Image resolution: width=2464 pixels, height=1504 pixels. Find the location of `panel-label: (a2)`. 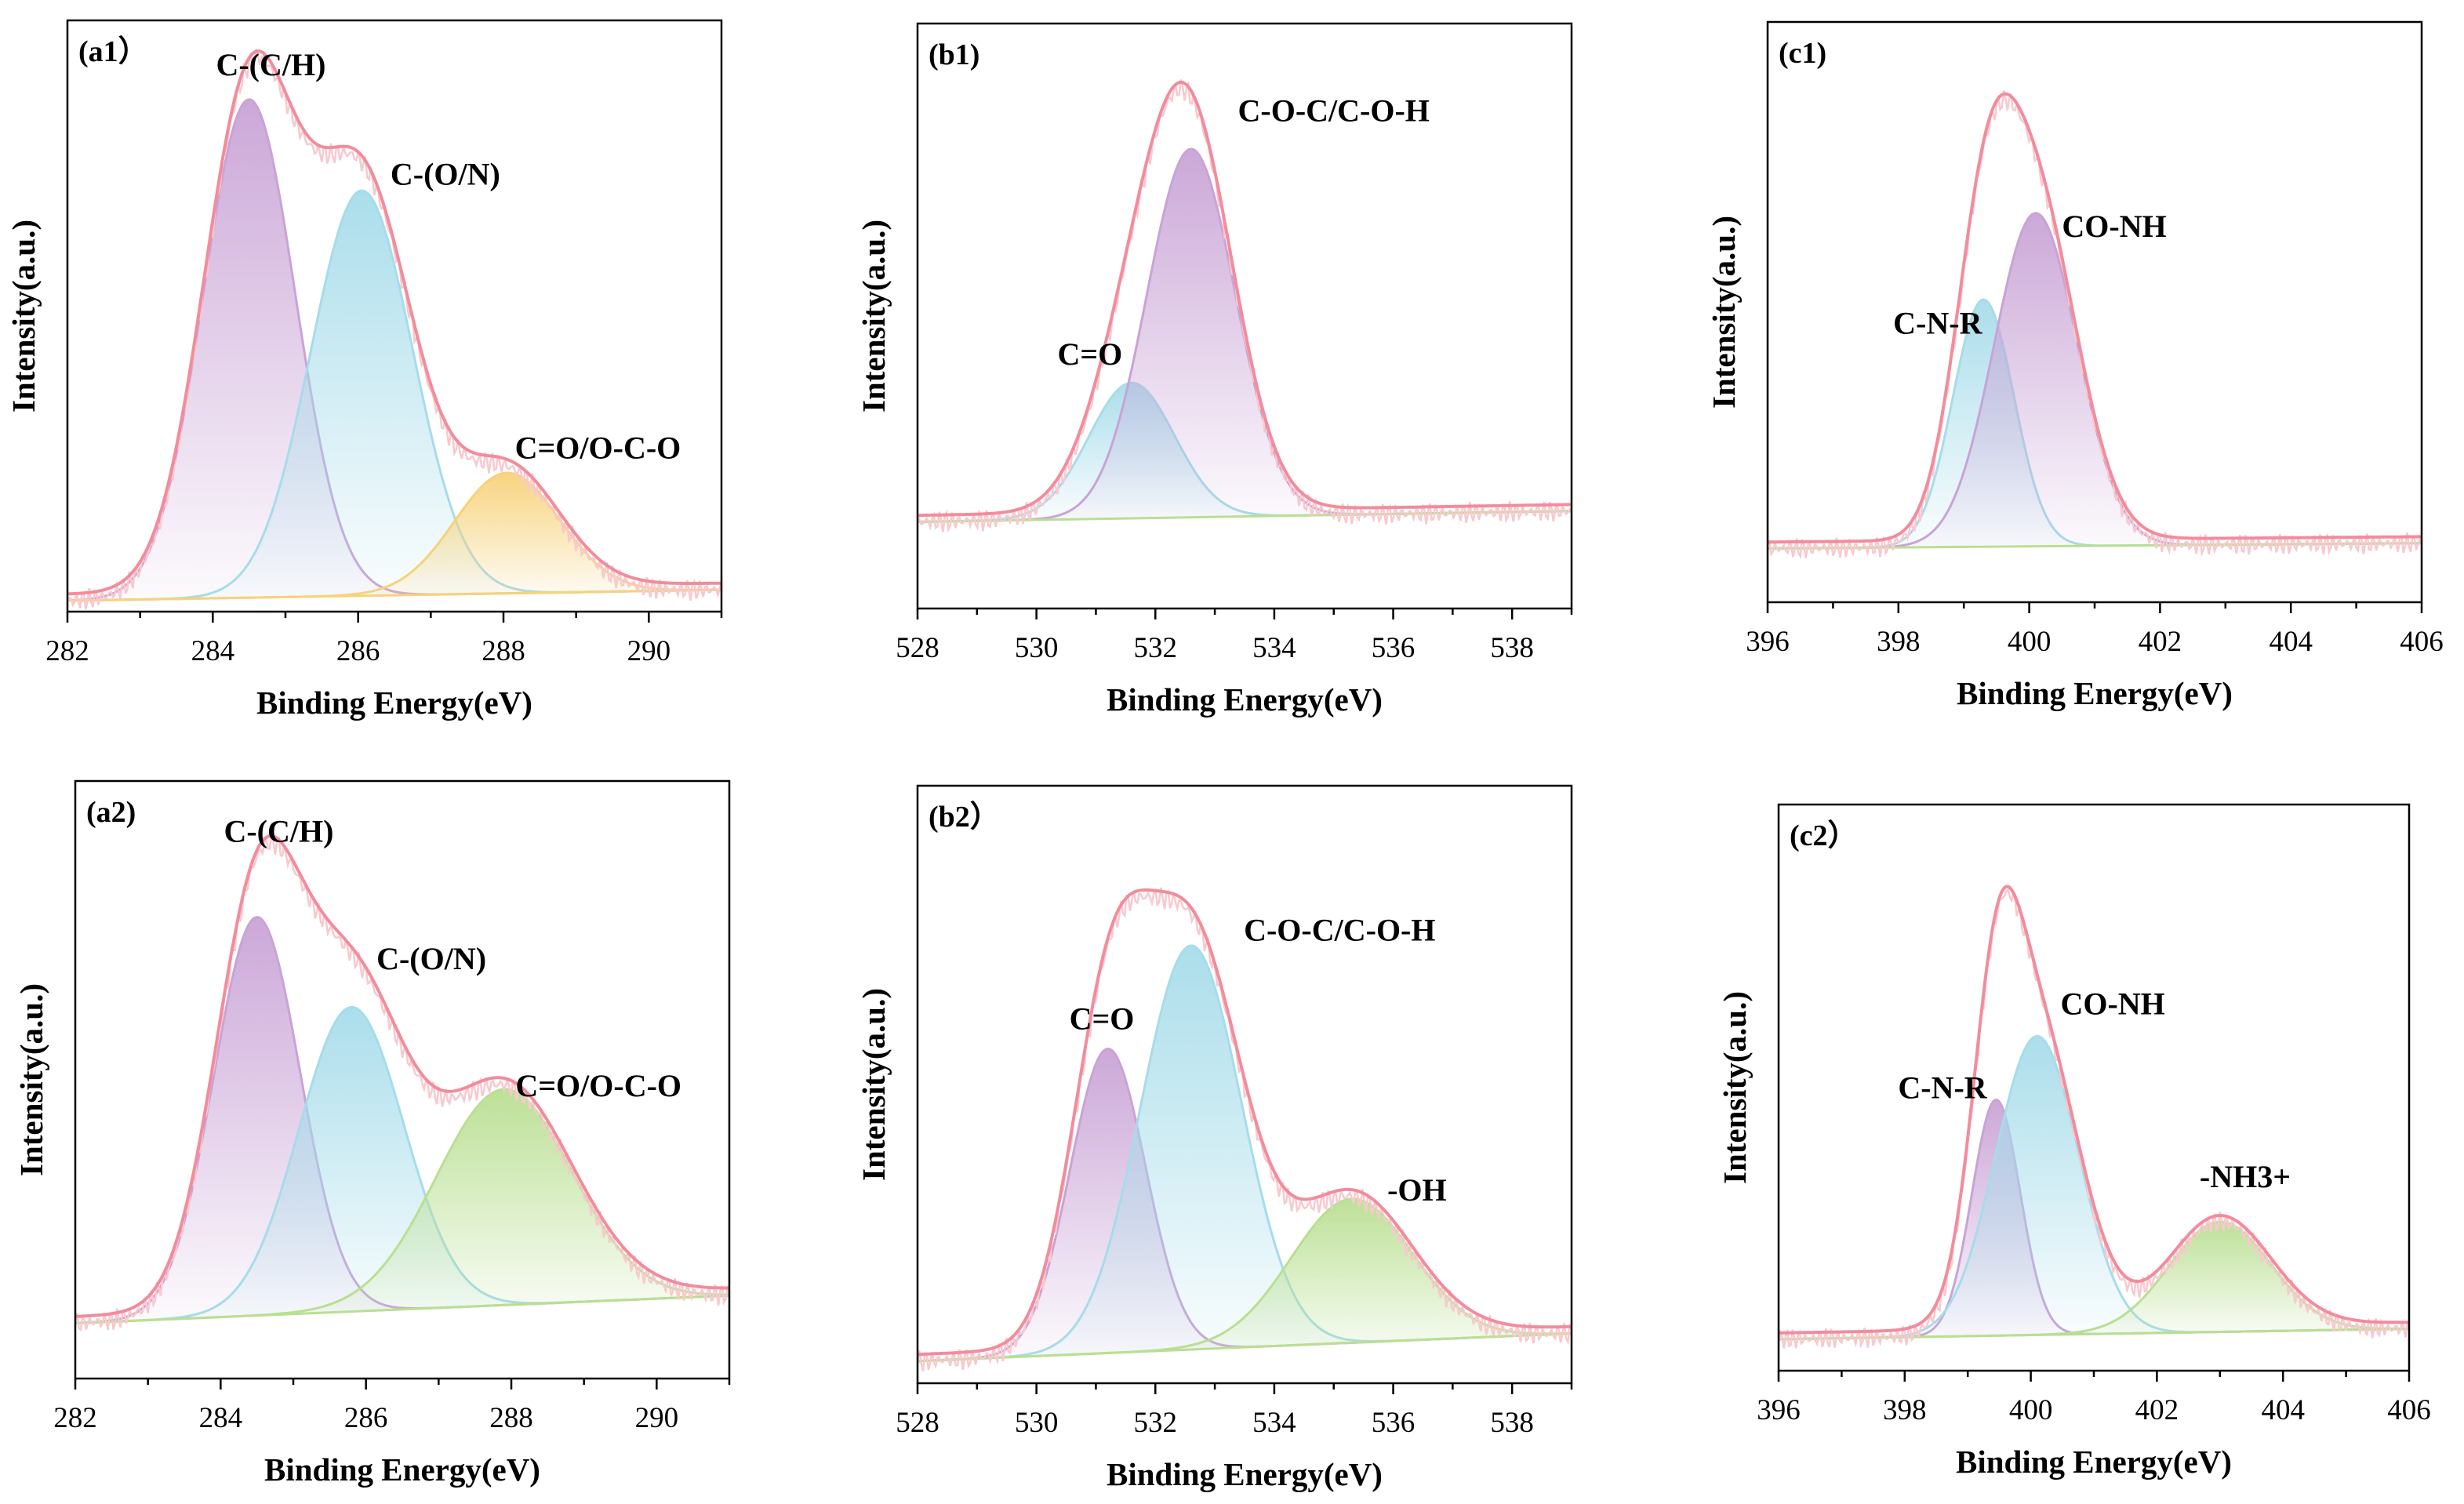

panel-label: (a2) is located at coordinates (111, 813).